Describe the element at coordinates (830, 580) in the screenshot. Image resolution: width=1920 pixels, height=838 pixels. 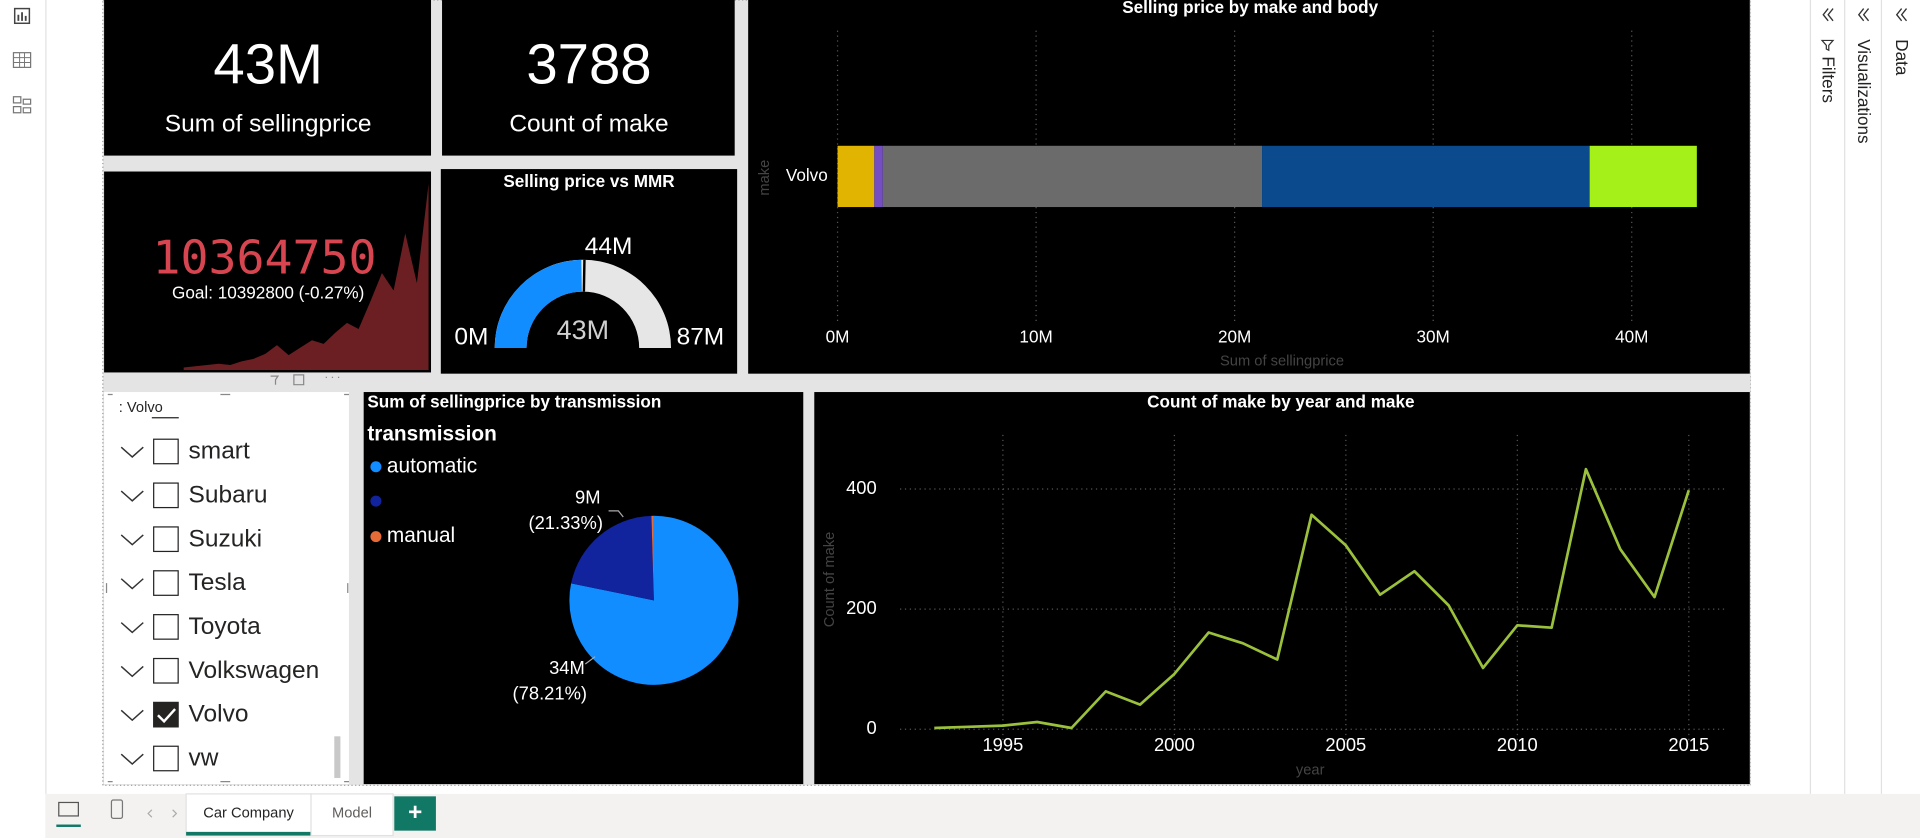
I see `y-axis-title: Count of make` at that location.